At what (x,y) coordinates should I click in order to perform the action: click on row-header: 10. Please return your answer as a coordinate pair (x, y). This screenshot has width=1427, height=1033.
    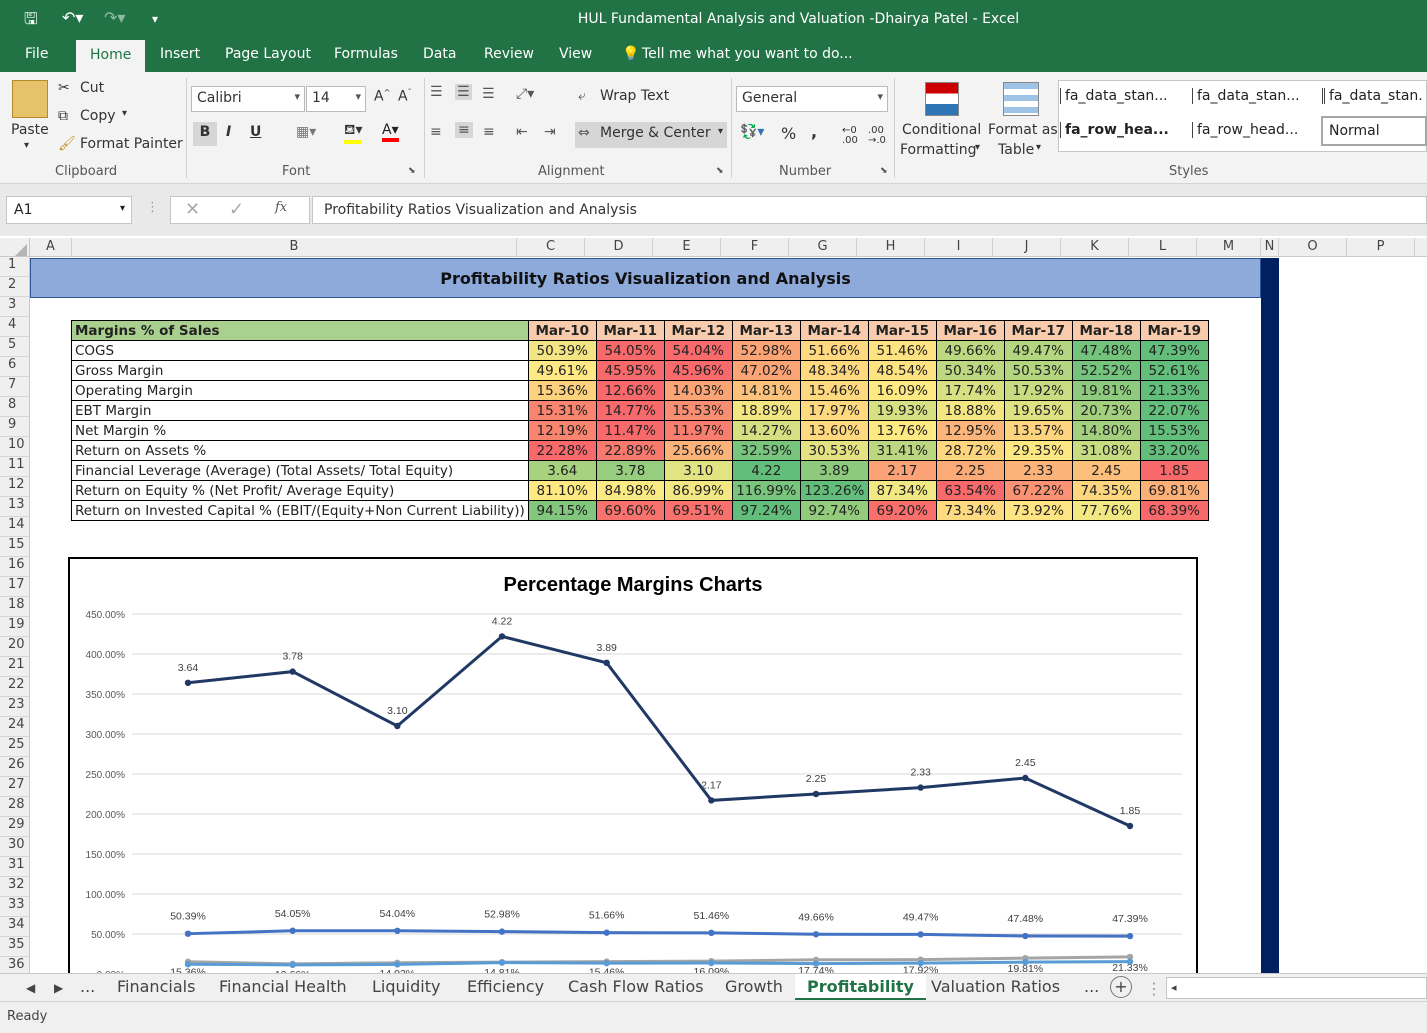
    Looking at the image, I should click on (14, 447).